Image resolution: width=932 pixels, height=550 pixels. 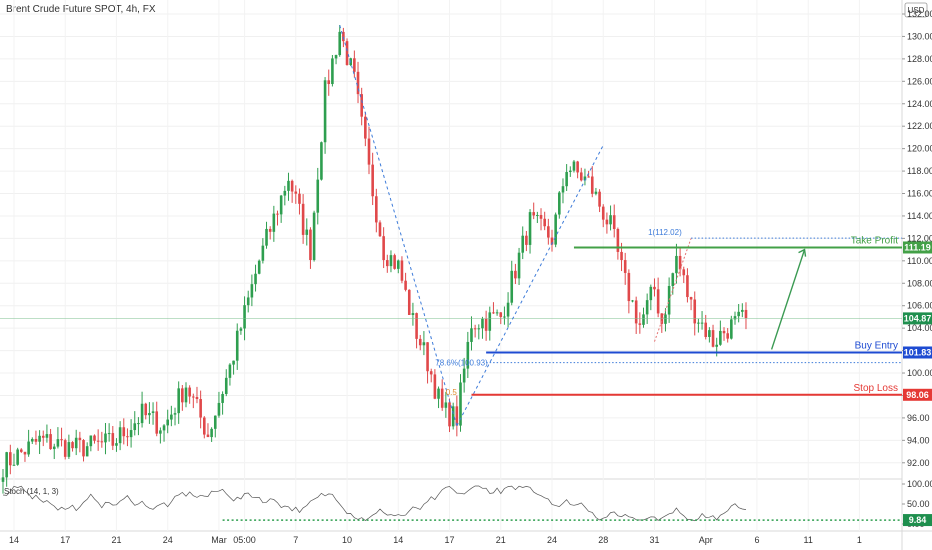 I want to click on last-price-tag-text: 104.87, so click(x=918, y=318).